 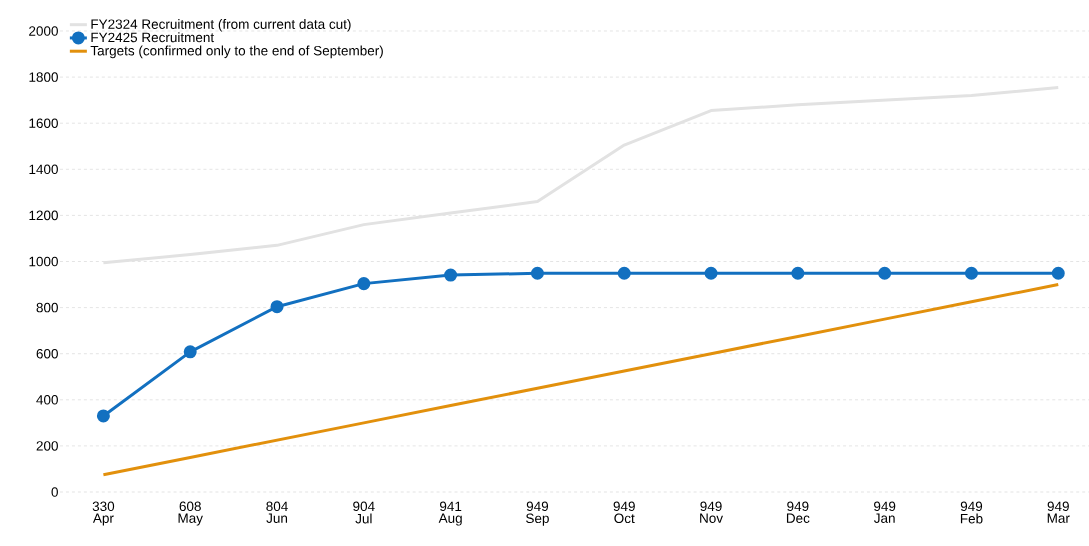 What do you see at coordinates (236, 52) in the screenshot?
I see `legend-label: Targets (confirmed only to the end of September)` at bounding box center [236, 52].